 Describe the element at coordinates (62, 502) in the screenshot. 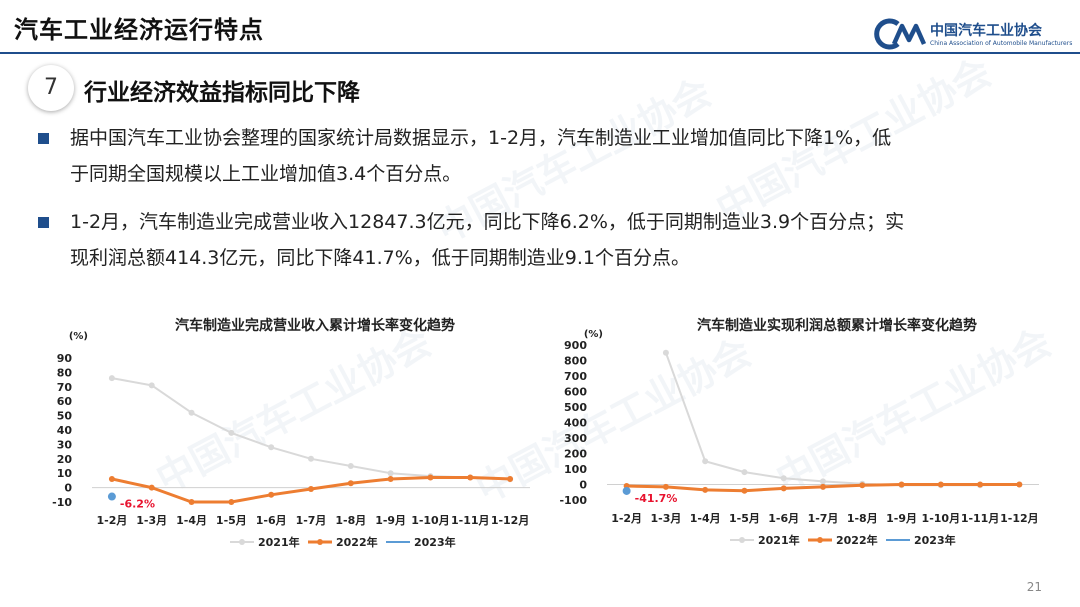

I see `y-tick-label: -10` at that location.